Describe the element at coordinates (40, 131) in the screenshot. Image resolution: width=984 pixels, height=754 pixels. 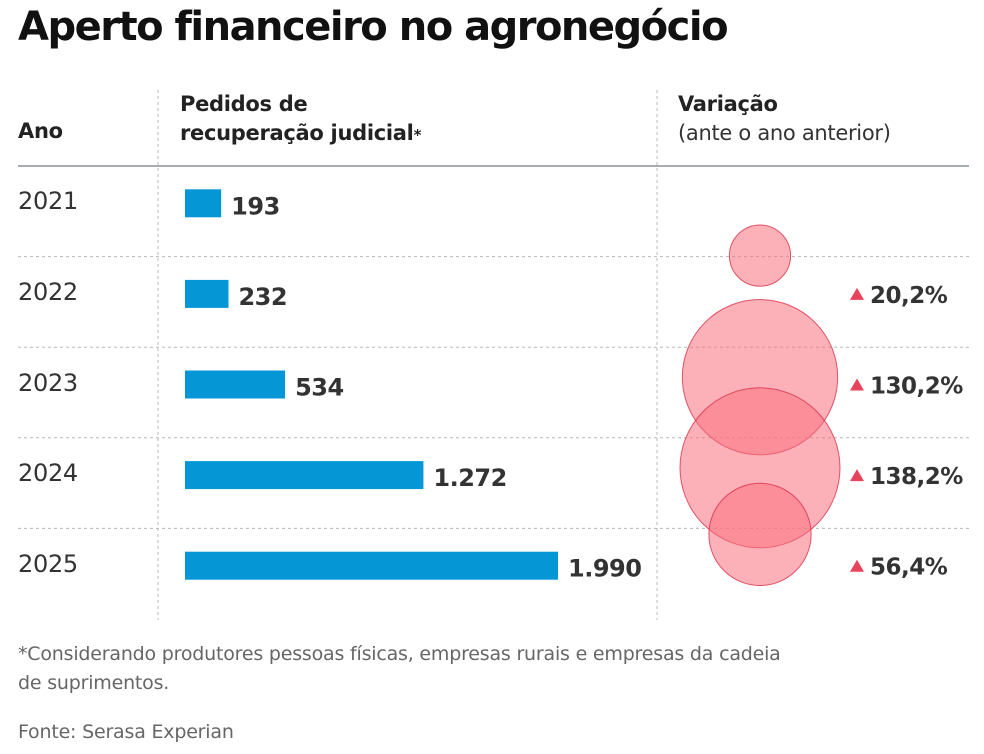
I see `header-year: Ano` at that location.